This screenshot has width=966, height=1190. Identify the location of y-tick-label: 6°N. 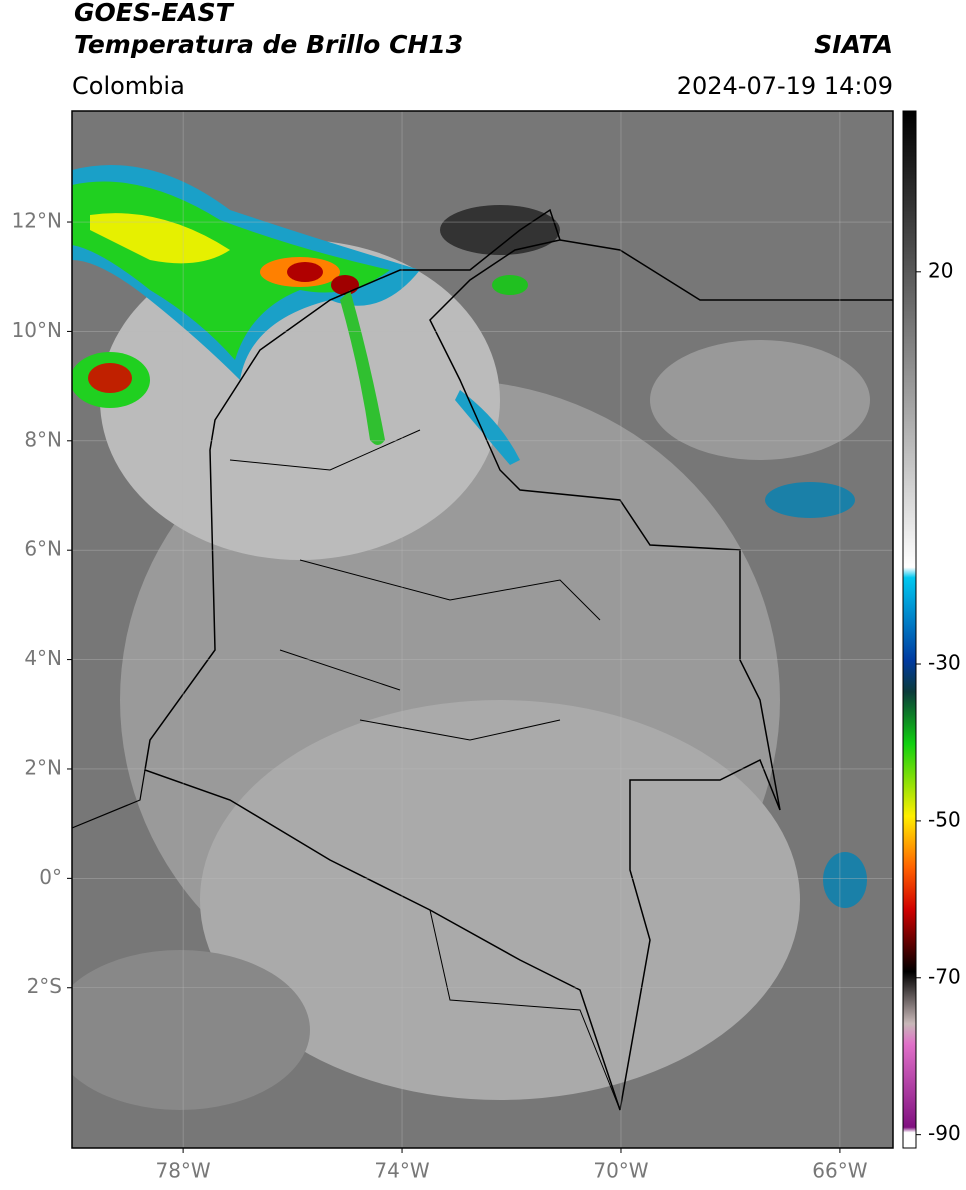
(43, 549).